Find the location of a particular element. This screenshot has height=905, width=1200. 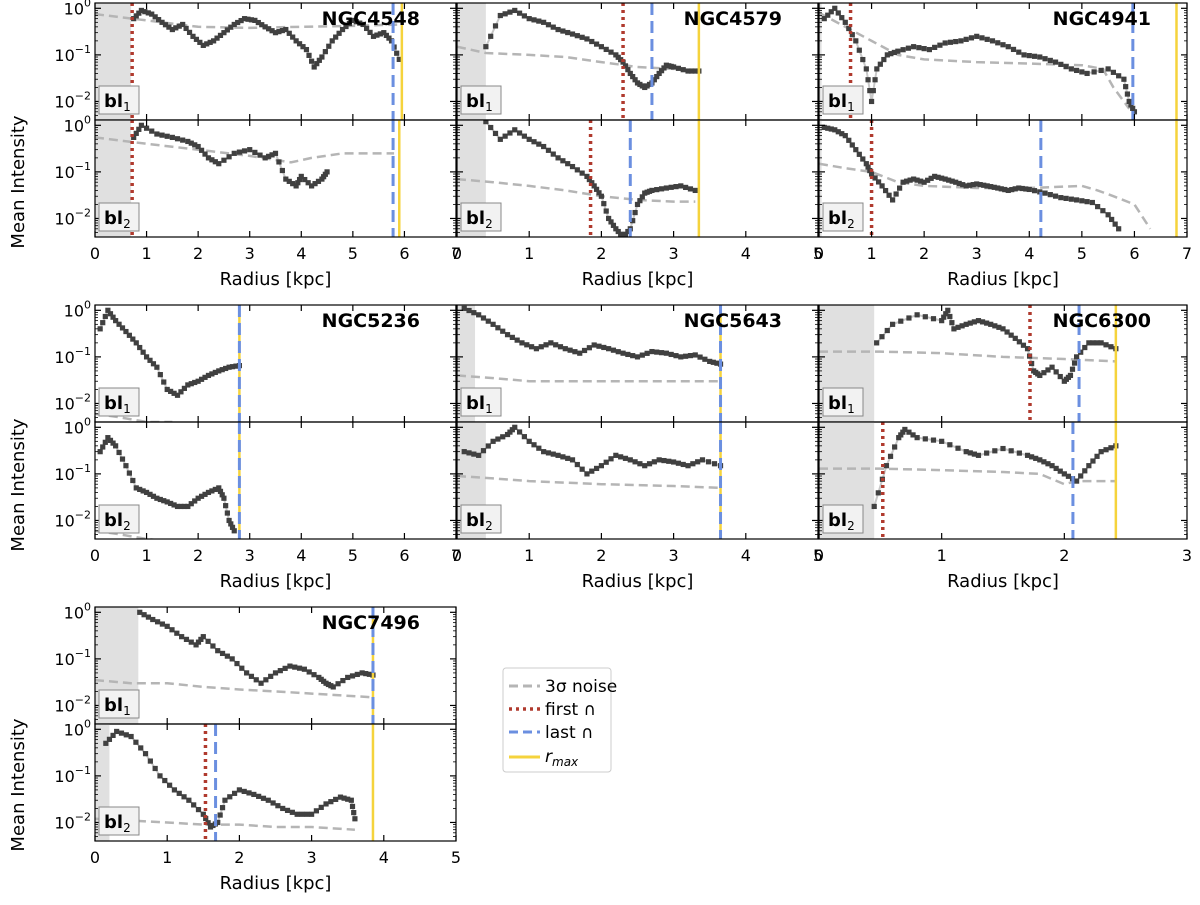

x-tick-label: 7 is located at coordinates (456, 555).